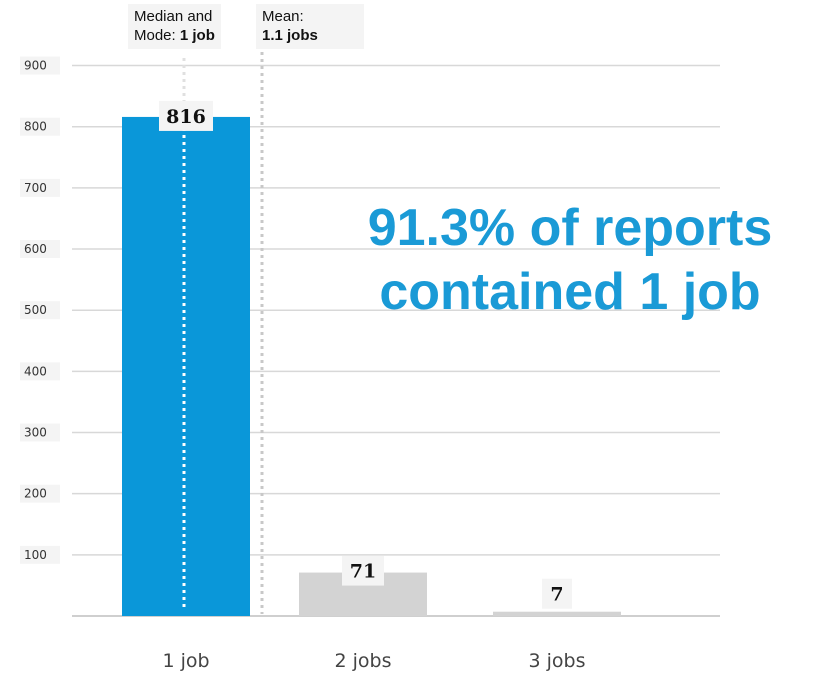 The image size is (819, 700). What do you see at coordinates (173, 16) in the screenshot?
I see `median-mode-line1: Median and` at bounding box center [173, 16].